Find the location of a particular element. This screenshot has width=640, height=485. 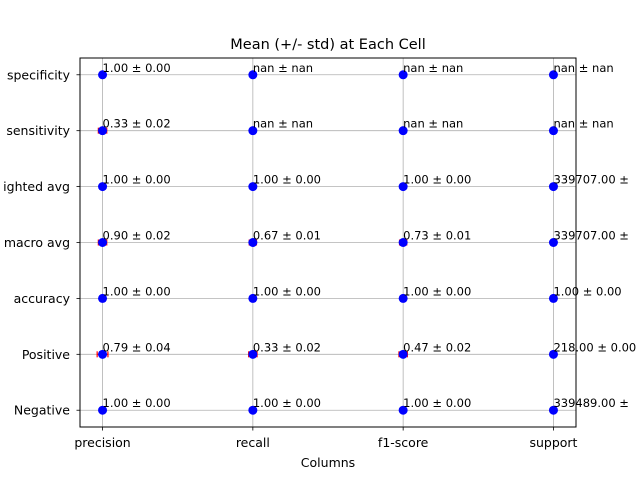

y-tick-label: accuracy is located at coordinates (42, 298).